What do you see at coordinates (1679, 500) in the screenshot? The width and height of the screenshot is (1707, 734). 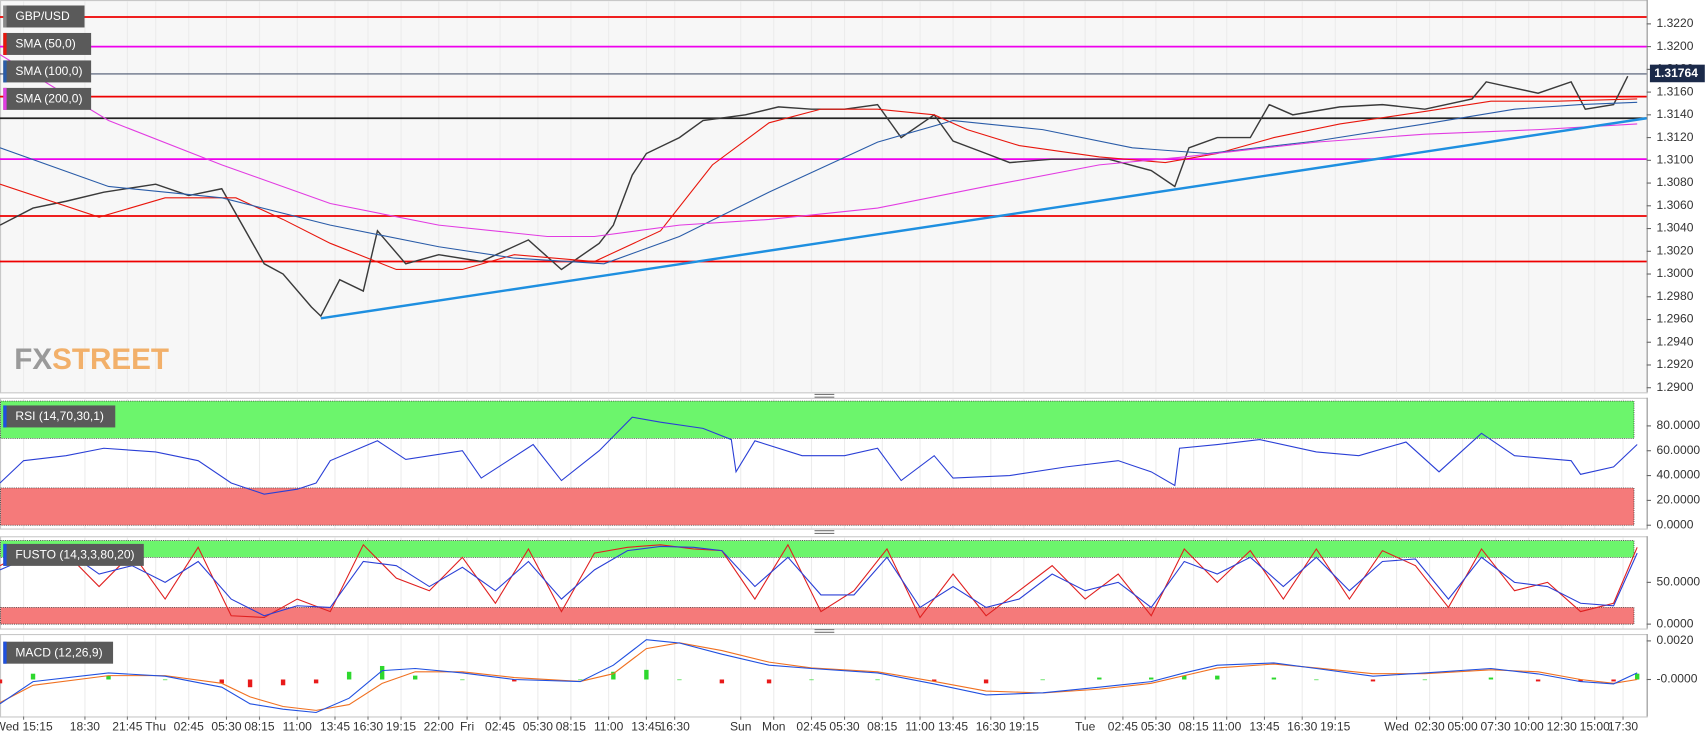 I see `y-tick-label: 20.0000` at bounding box center [1679, 500].